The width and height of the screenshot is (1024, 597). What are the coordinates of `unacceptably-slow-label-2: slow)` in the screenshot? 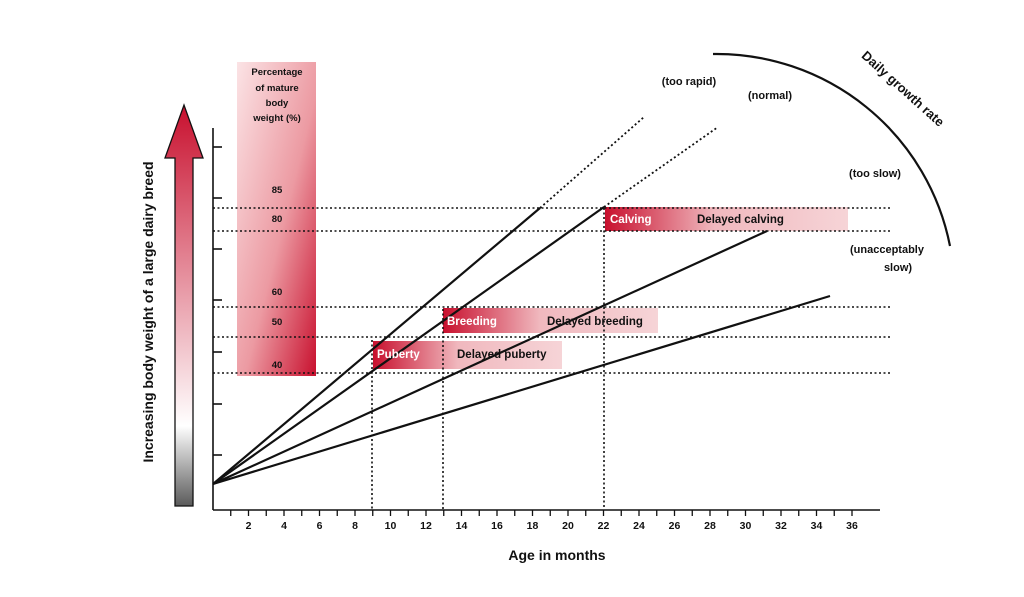 It's located at (898, 268).